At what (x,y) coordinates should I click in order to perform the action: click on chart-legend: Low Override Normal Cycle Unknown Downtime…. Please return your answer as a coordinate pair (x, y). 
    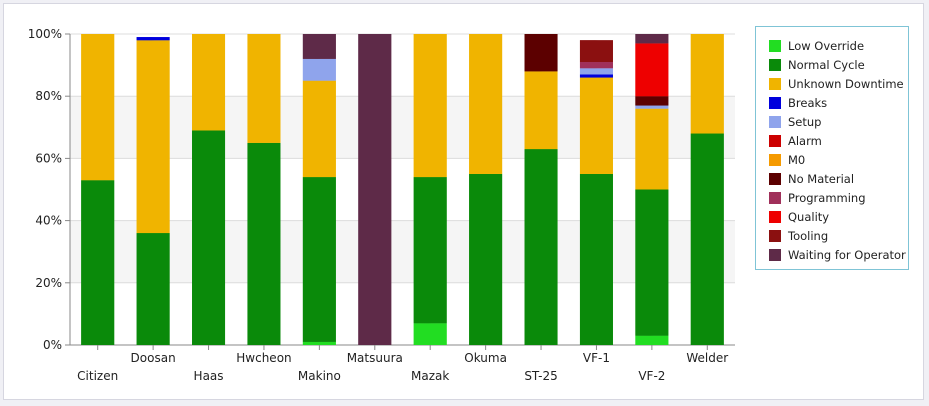
    Looking at the image, I should click on (832, 148).